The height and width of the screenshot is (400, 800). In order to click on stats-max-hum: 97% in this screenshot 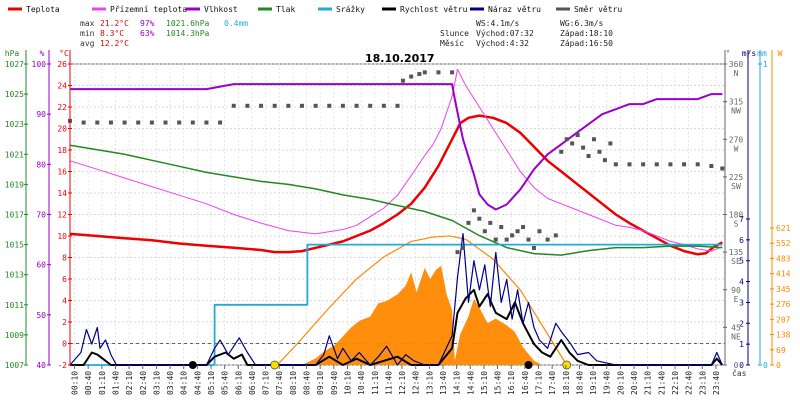, I will do `click(147, 23)`.